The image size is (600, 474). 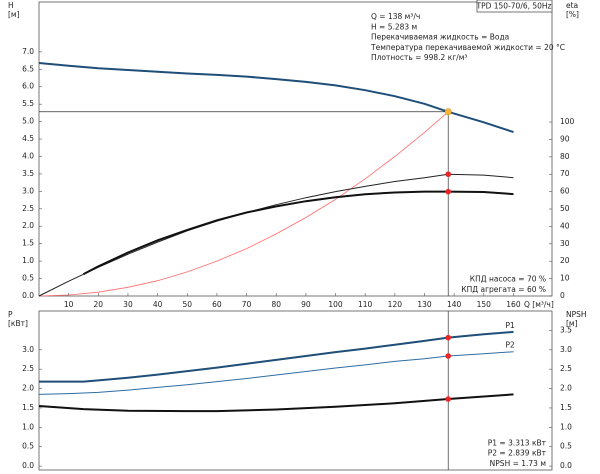 What do you see at coordinates (565, 138) in the screenshot?
I see `y2-tick-label: 90` at bounding box center [565, 138].